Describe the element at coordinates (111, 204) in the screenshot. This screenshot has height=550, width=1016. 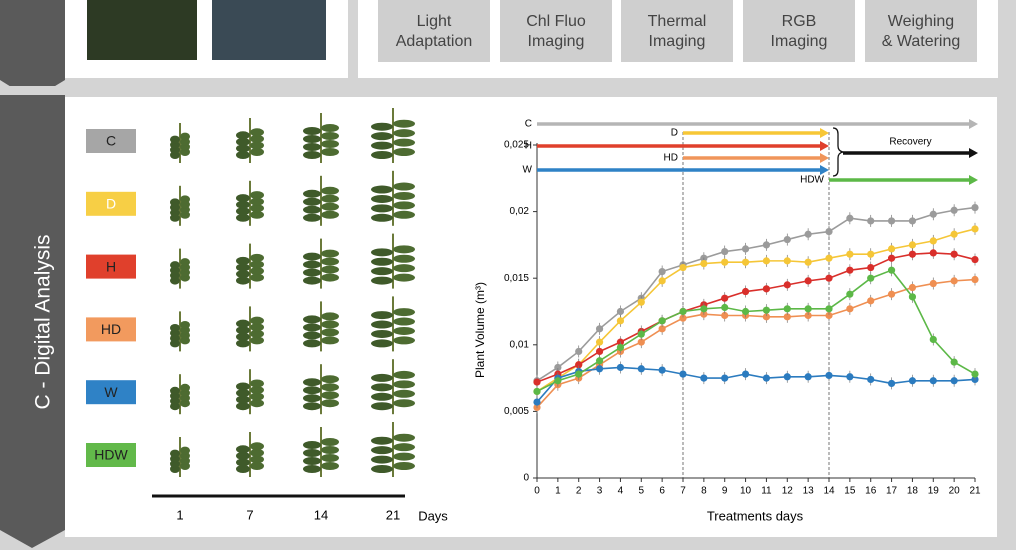
I see `treatment-label: D` at that location.